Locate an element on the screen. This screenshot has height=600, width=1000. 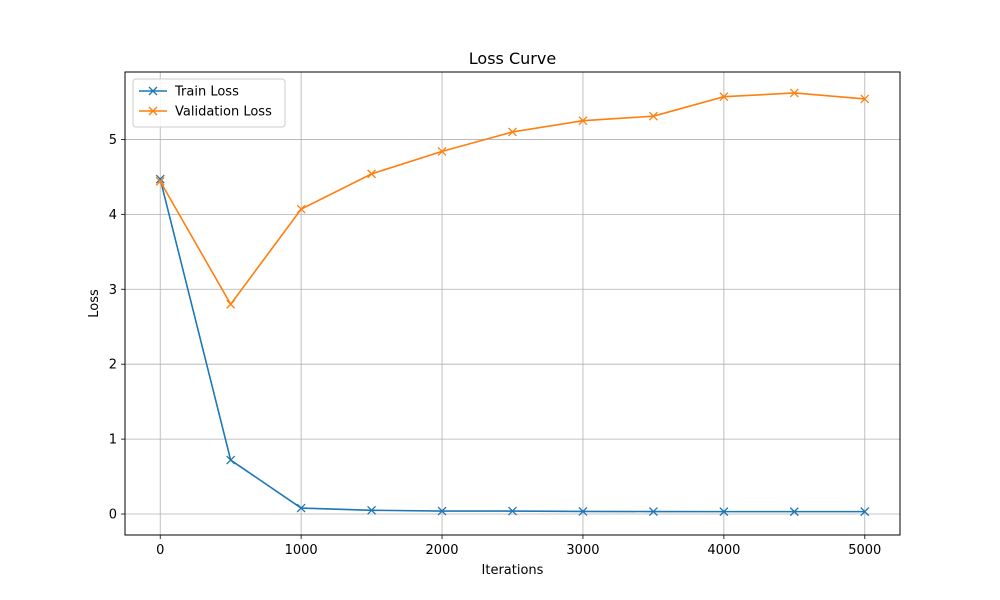
y-tick-label: 1 is located at coordinates (113, 440).